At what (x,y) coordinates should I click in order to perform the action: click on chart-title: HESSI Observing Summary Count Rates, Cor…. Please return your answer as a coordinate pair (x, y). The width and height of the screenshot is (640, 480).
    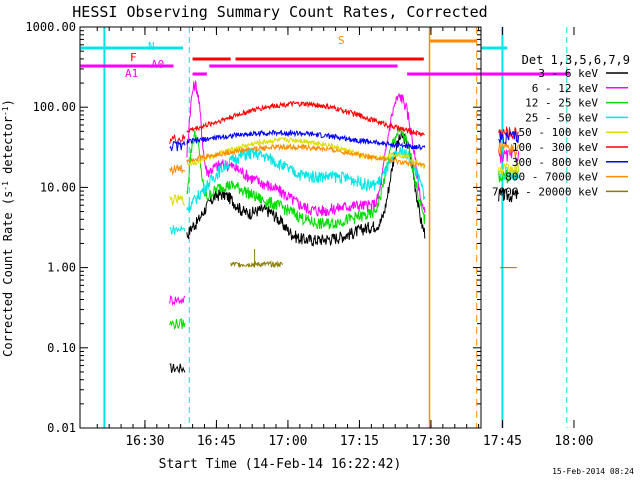
    Looking at the image, I should click on (279, 12).